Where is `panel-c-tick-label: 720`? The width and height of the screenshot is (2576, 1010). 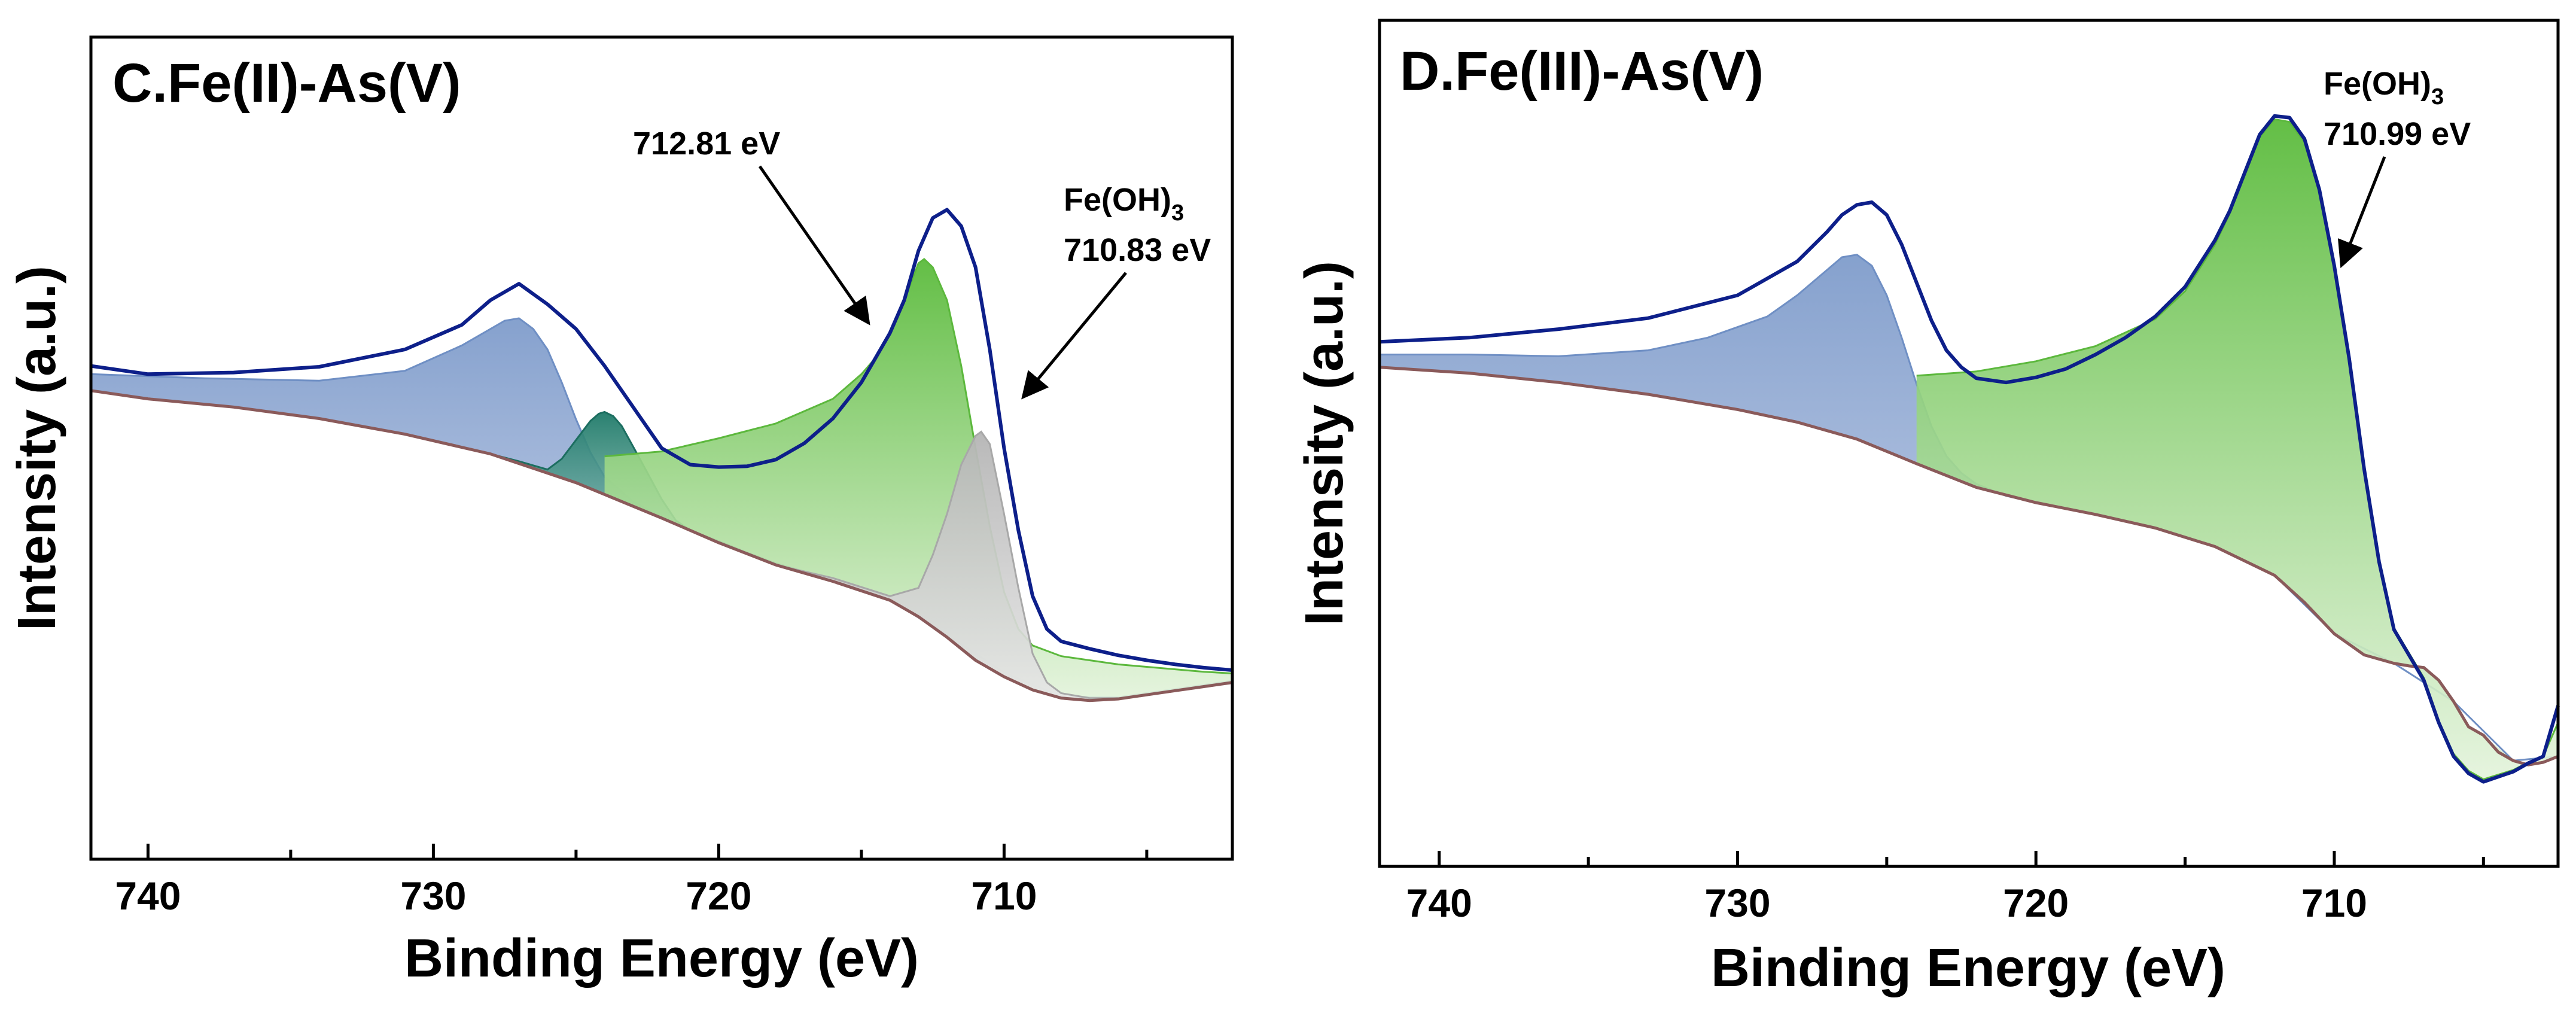 panel-c-tick-label: 720 is located at coordinates (718, 896).